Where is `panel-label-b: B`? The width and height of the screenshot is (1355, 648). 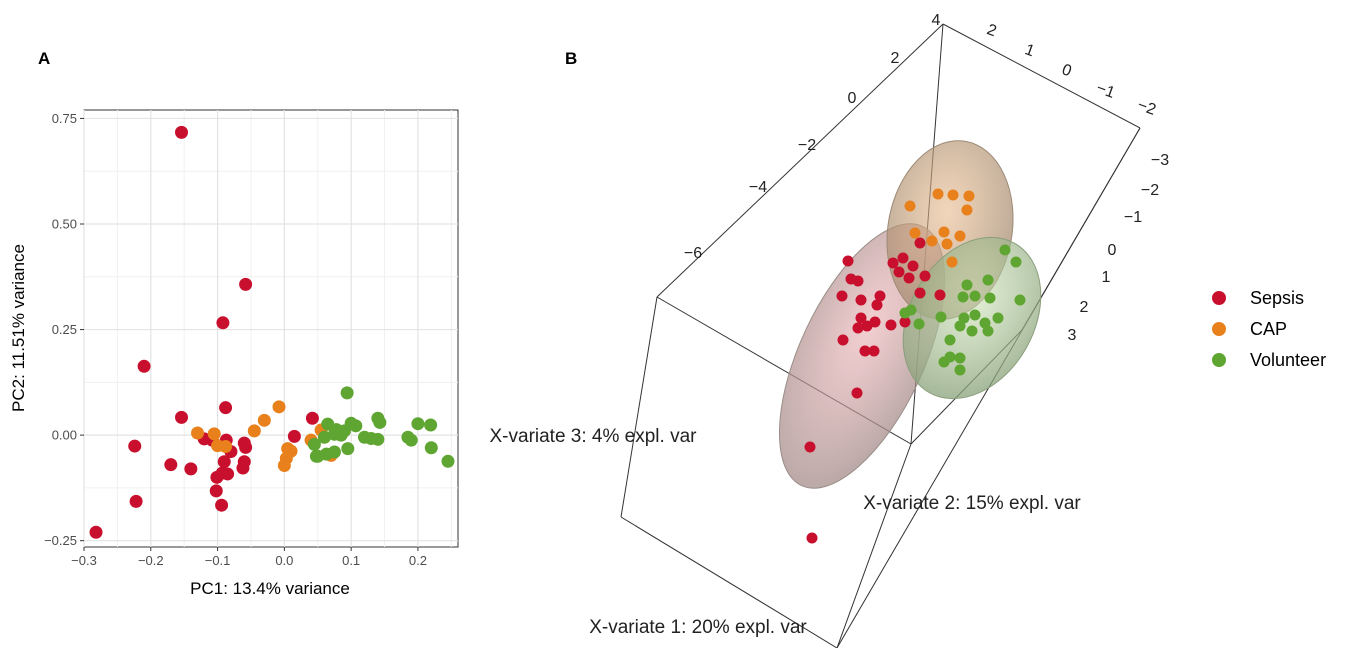
panel-label-b: B is located at coordinates (571, 58).